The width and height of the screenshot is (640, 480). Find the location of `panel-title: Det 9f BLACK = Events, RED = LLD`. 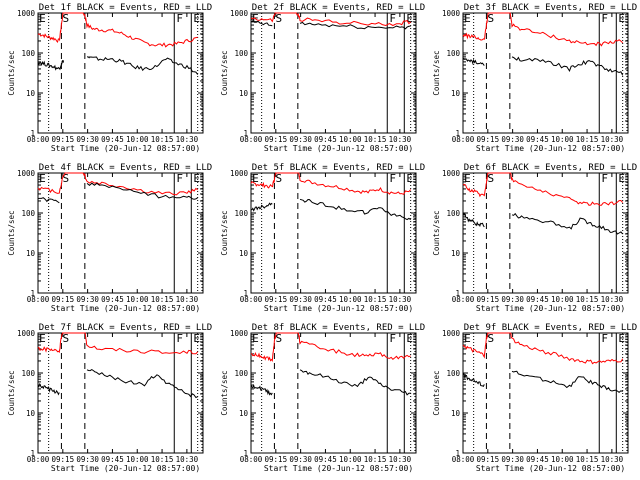

panel-title: Det 9f BLACK = Events, RED = LLD is located at coordinates (550, 328).